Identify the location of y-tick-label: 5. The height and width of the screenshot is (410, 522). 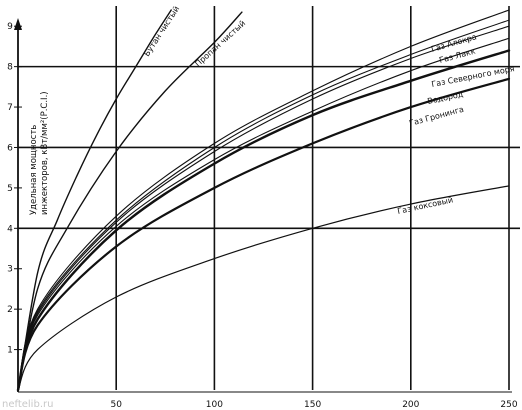
(10, 189).